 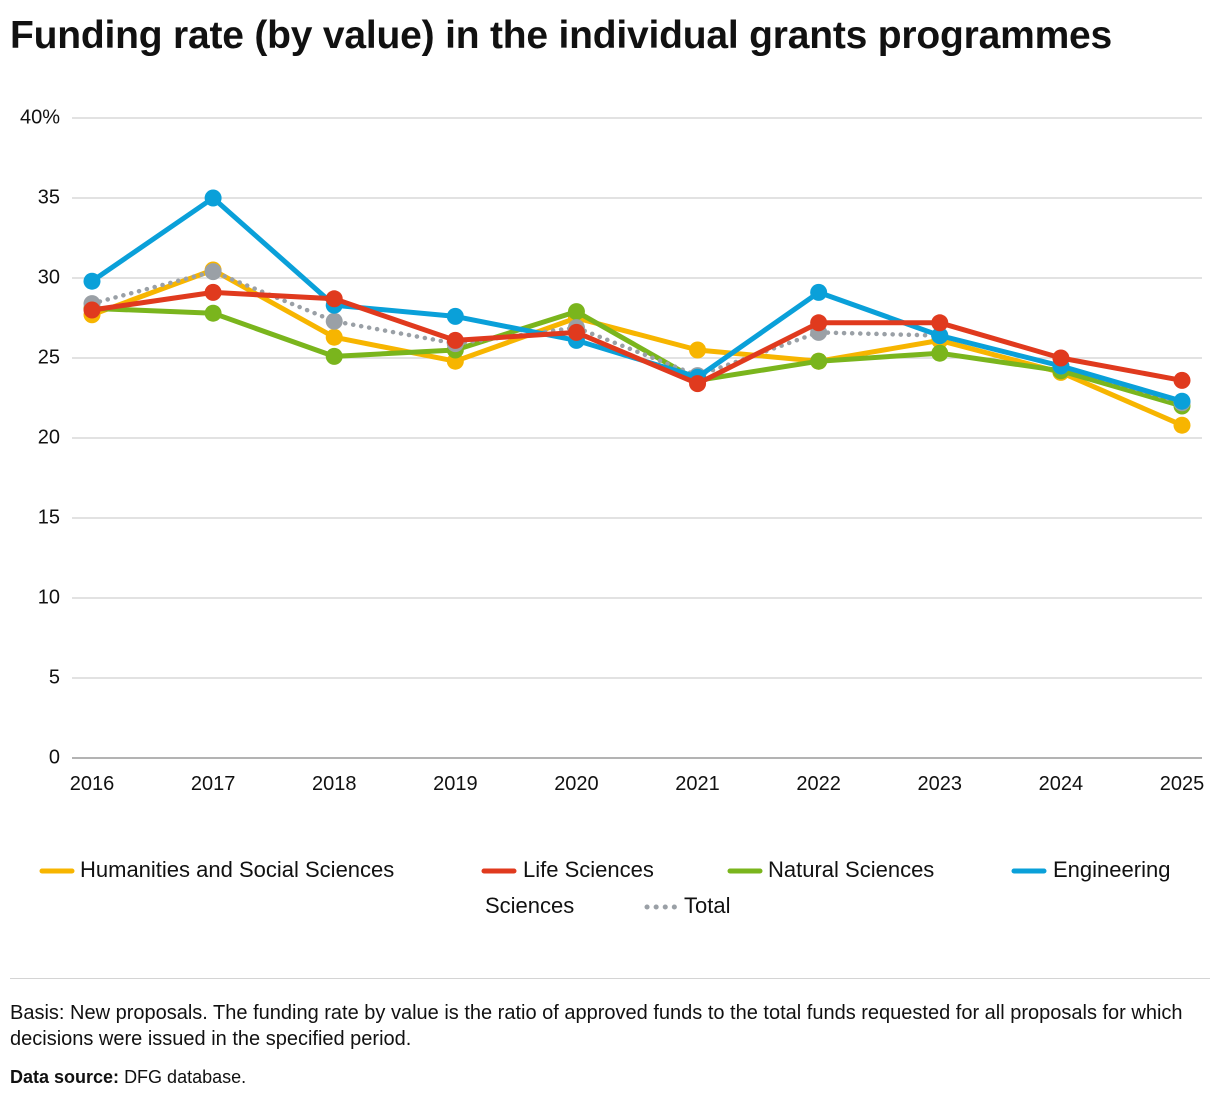 I want to click on series-line-total, so click(x=637, y=337).